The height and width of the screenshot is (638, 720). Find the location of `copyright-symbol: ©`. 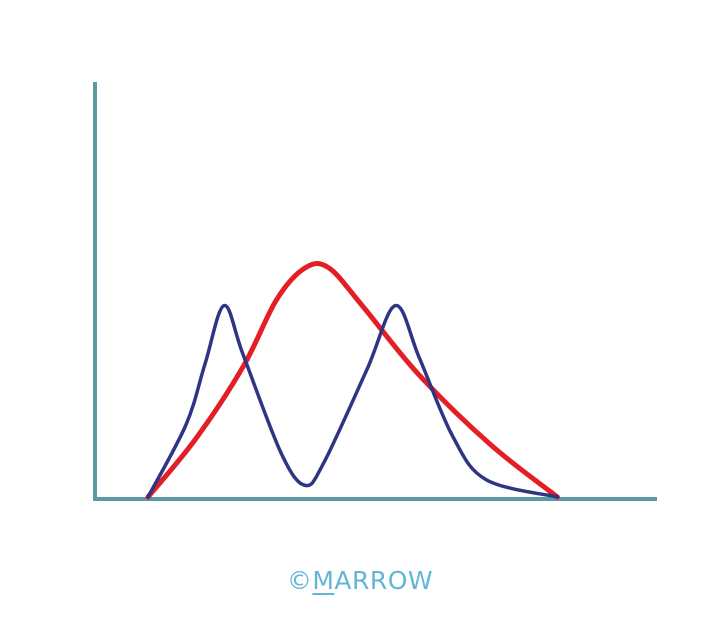

copyright-symbol: © is located at coordinates (299, 580).